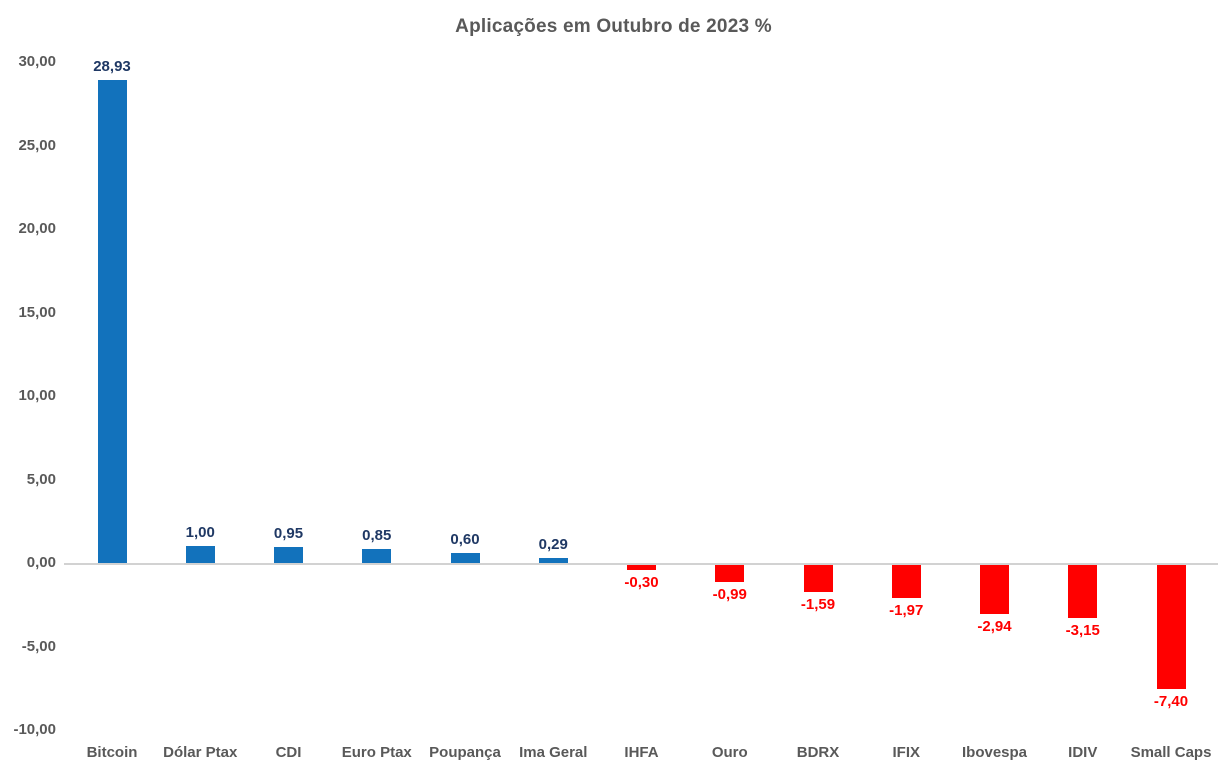 Image resolution: width=1227 pixels, height=769 pixels. Describe the element at coordinates (641, 567) in the screenshot. I see `bar-ihfa` at that location.